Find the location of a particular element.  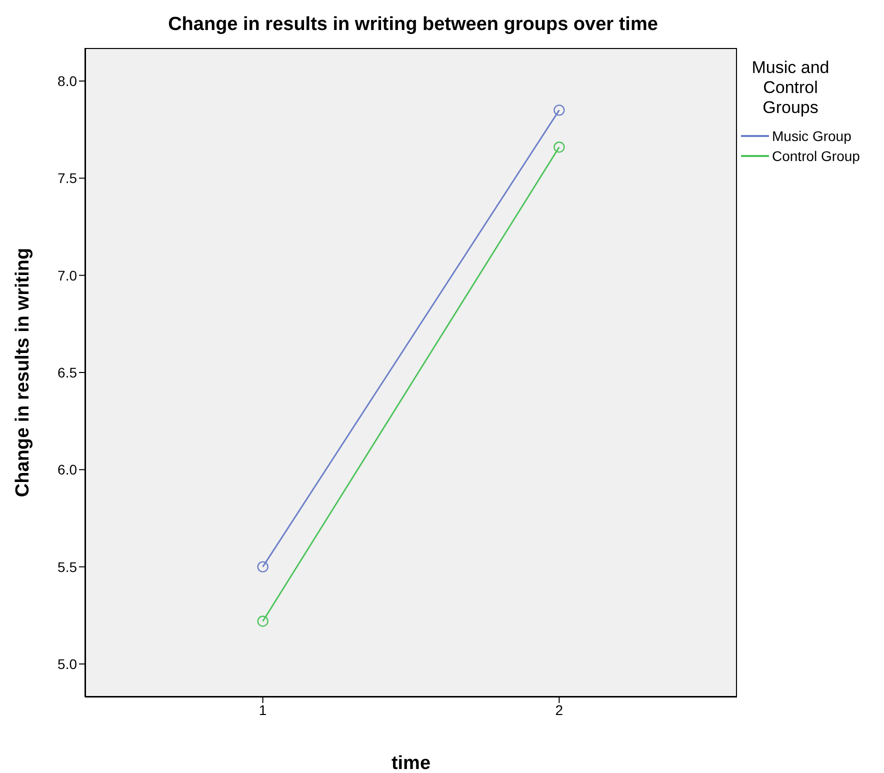

y-tick-label: 5.0 is located at coordinates (68, 664).